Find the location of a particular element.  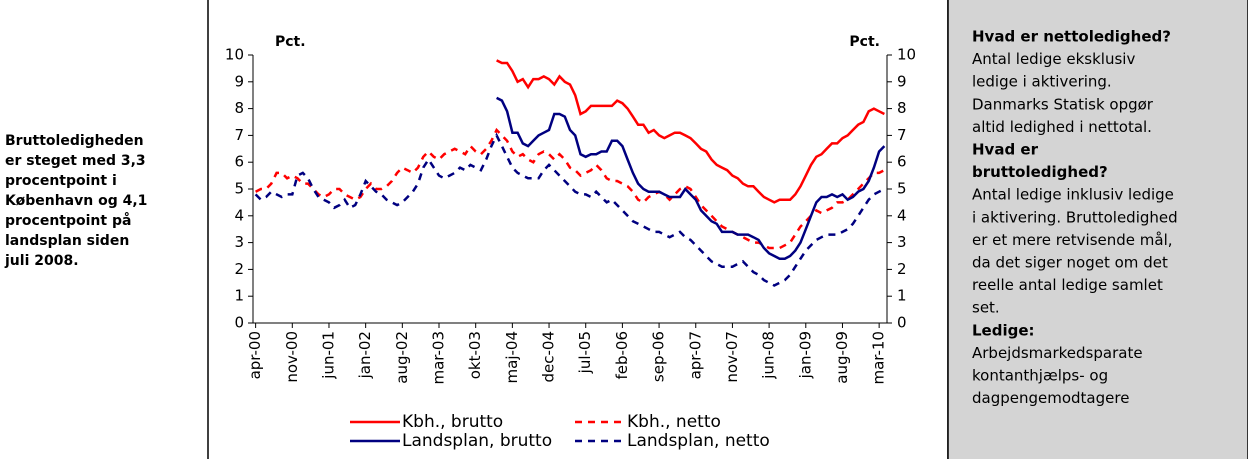

note-line: Bruttoledigheden is located at coordinates (74, 141).